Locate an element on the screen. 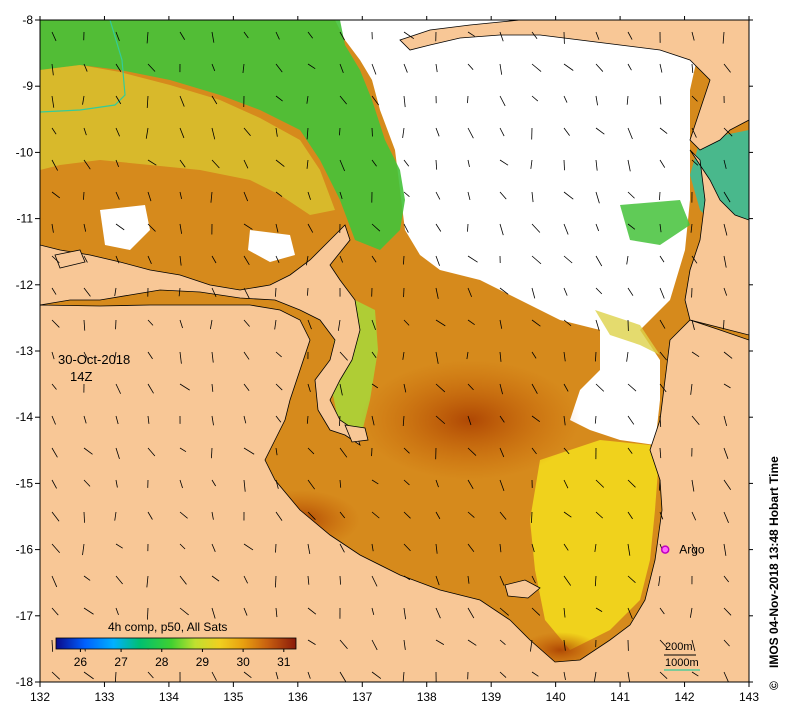 This screenshot has height=716, width=791. lon-tick-label: 143 is located at coordinates (749, 697).